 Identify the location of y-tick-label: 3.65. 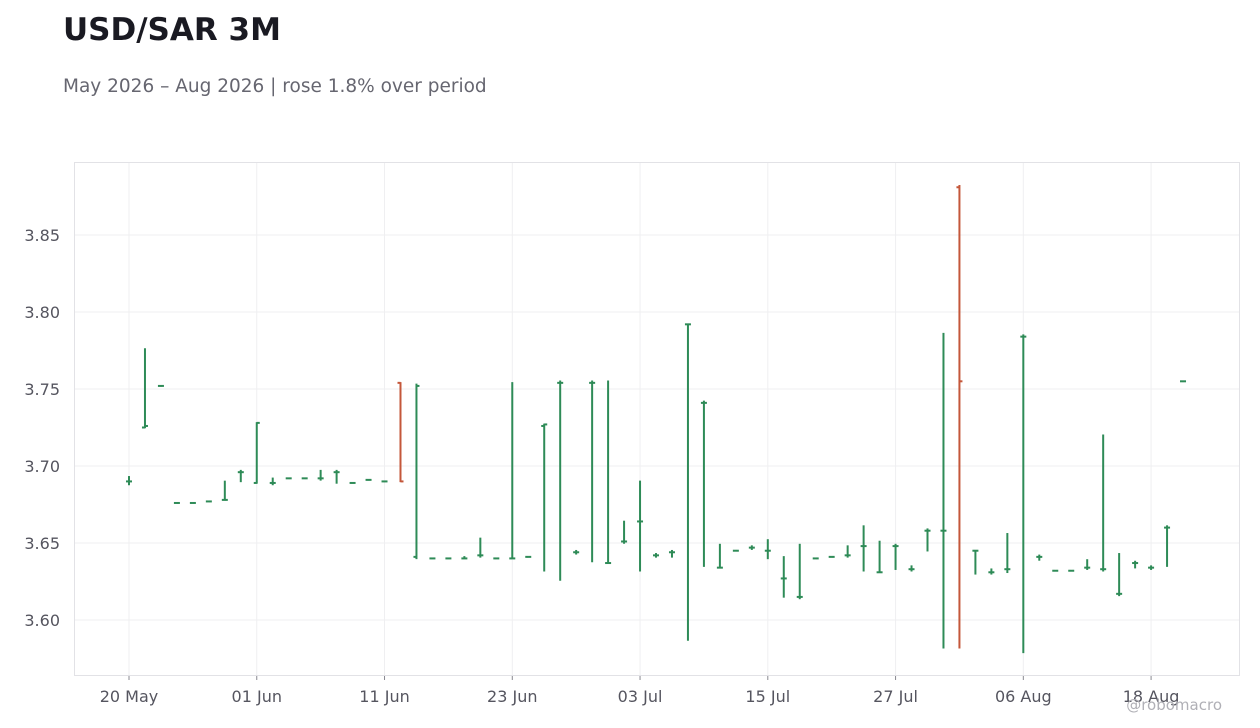
(42, 543).